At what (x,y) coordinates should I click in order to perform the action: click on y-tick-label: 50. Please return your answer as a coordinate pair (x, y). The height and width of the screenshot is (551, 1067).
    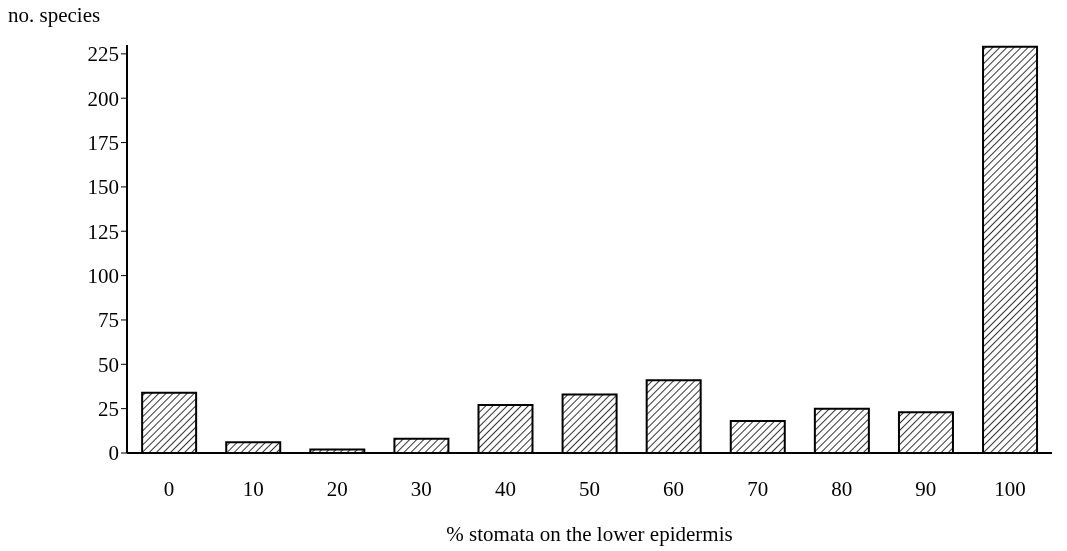
    Looking at the image, I should click on (108, 364).